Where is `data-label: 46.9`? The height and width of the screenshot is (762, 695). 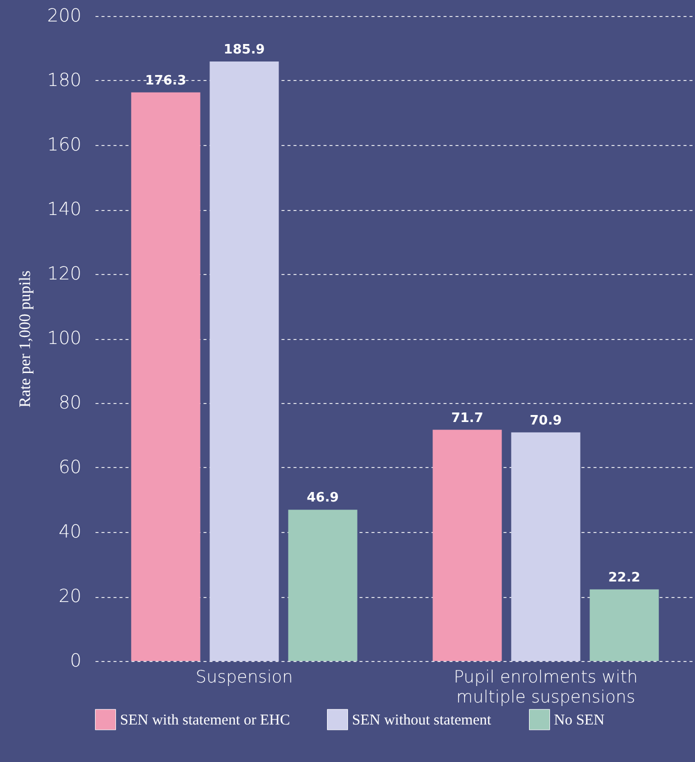
data-label: 46.9 is located at coordinates (322, 498).